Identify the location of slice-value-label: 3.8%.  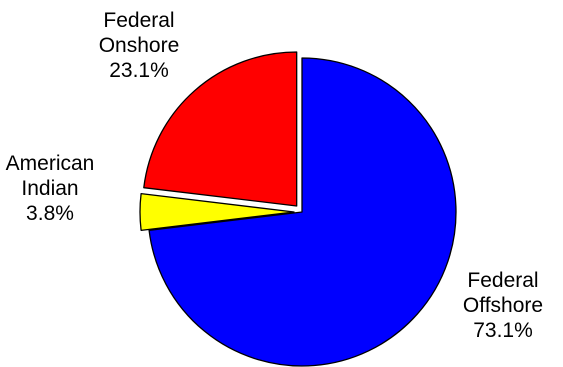
(50, 213).